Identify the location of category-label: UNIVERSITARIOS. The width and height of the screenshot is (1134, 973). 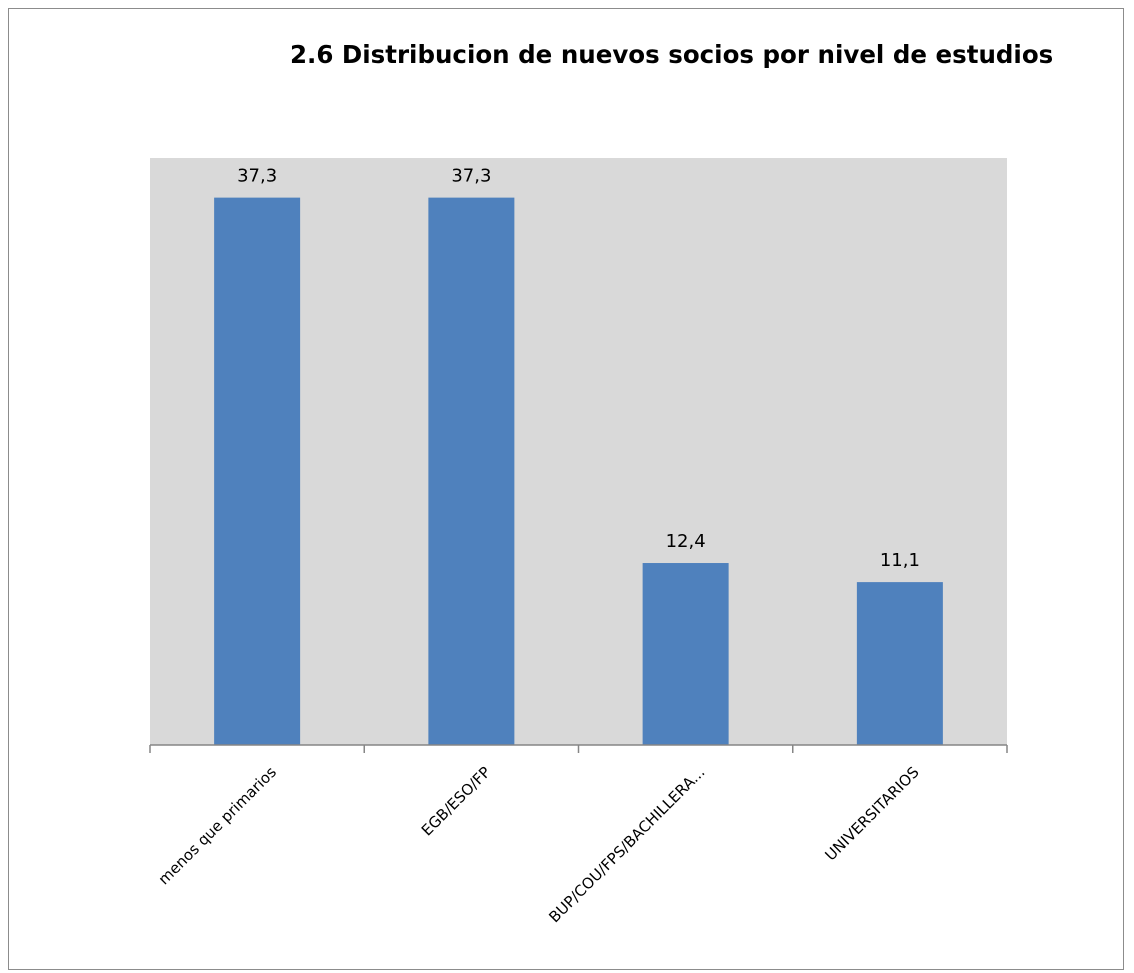
(871, 813).